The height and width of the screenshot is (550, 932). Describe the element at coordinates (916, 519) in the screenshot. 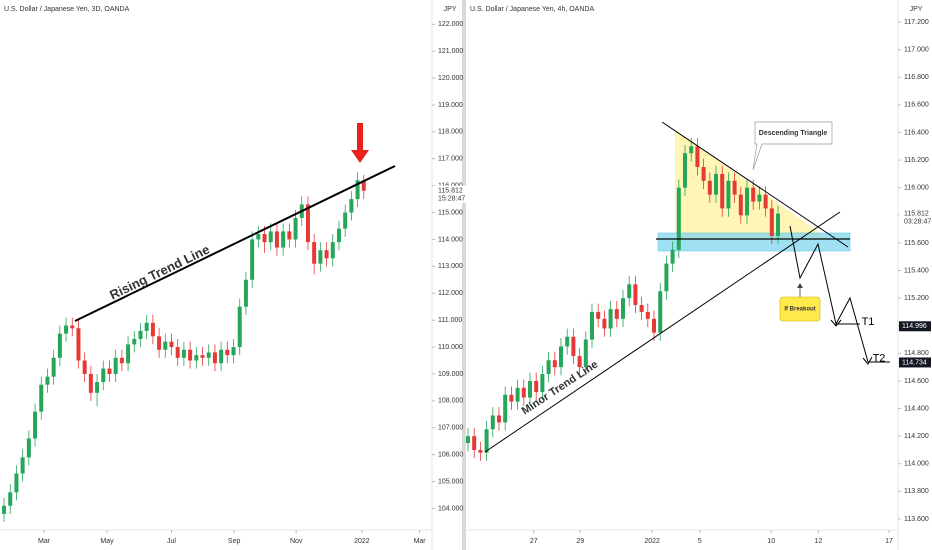

I see `y-tick-label: 113.600` at that location.